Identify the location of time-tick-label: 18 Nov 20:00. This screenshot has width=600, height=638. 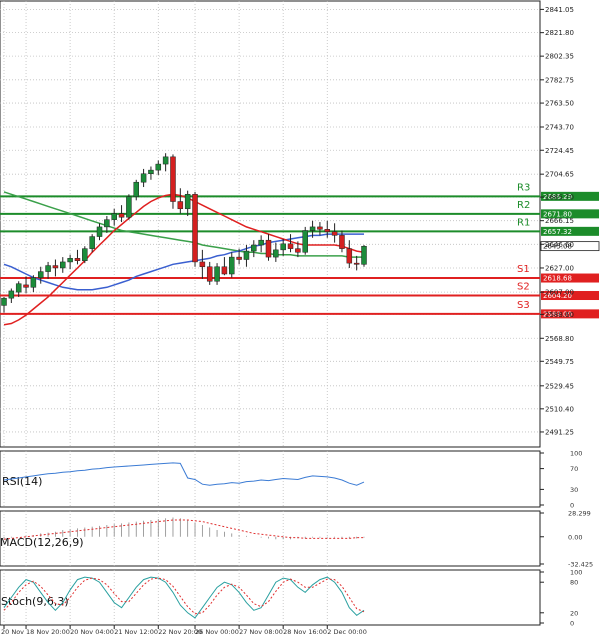
(48, 632).